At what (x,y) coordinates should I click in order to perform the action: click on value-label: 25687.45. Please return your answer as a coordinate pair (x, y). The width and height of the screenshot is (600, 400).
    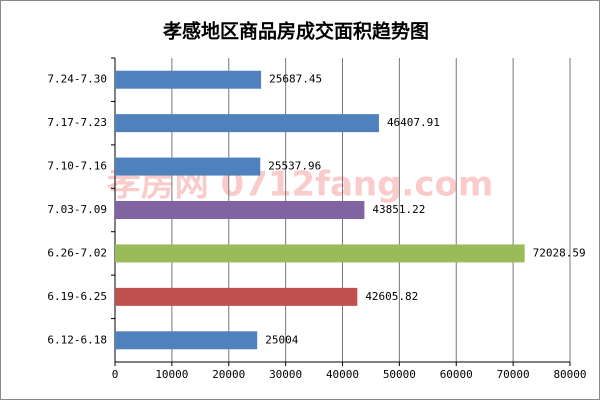
    Looking at the image, I should click on (295, 79).